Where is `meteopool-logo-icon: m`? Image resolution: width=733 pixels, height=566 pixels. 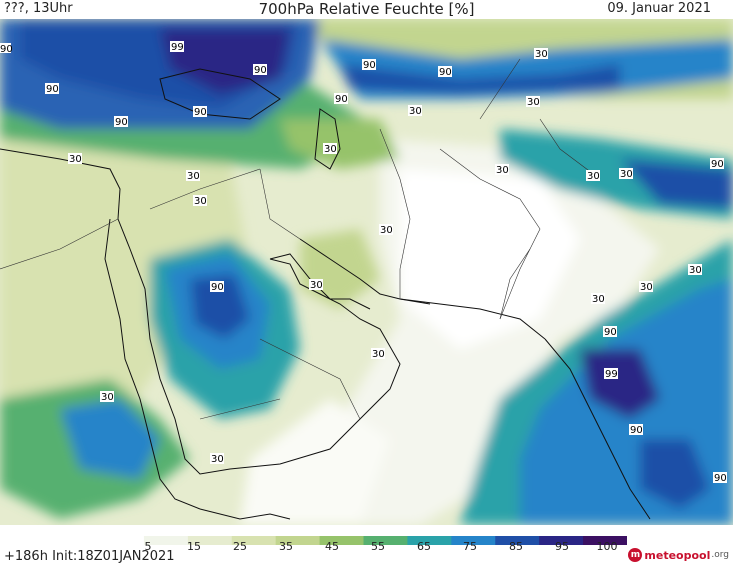
meteopool-logo-icon: m is located at coordinates (635, 555).